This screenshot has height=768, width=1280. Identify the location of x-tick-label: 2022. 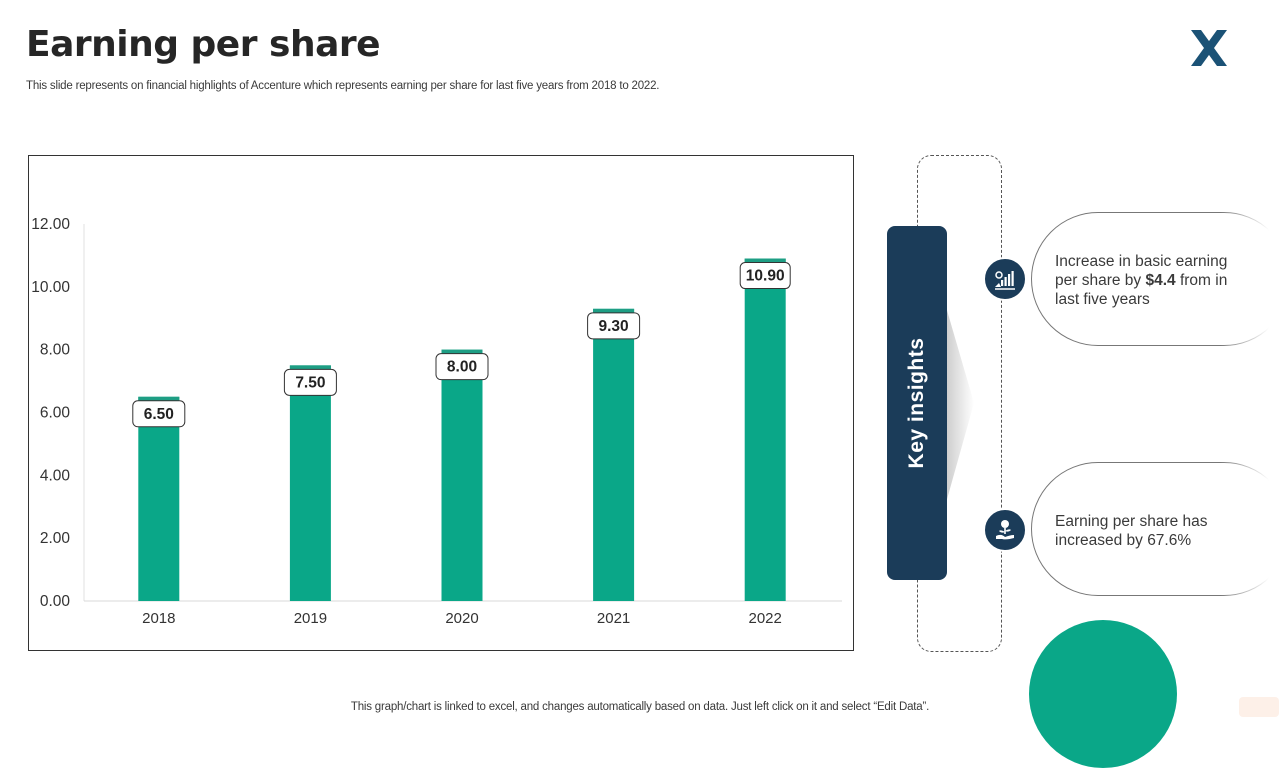
(765, 618).